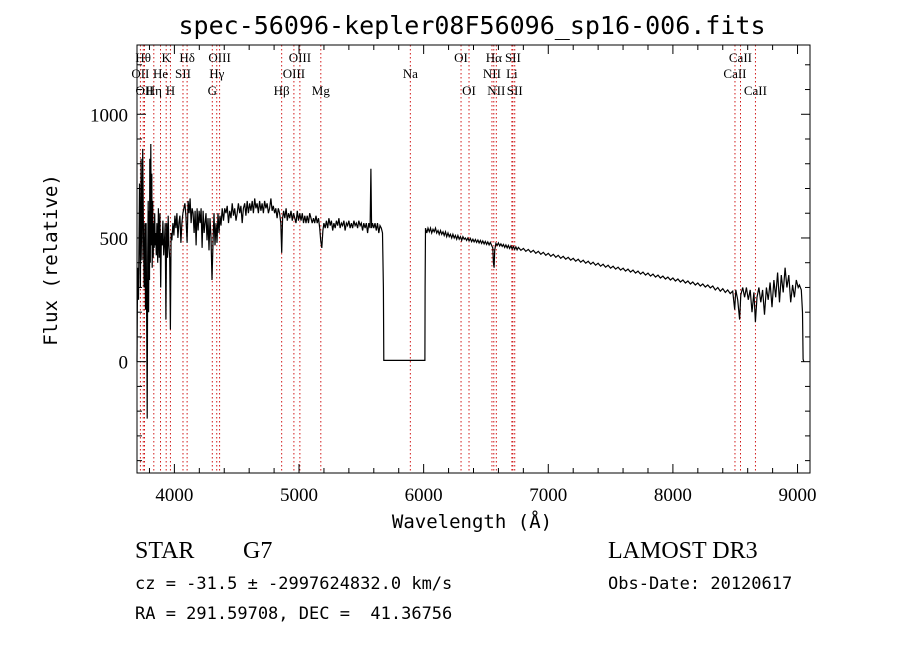  What do you see at coordinates (294, 73) in the screenshot?
I see `line-label-13: OIII` at bounding box center [294, 73].